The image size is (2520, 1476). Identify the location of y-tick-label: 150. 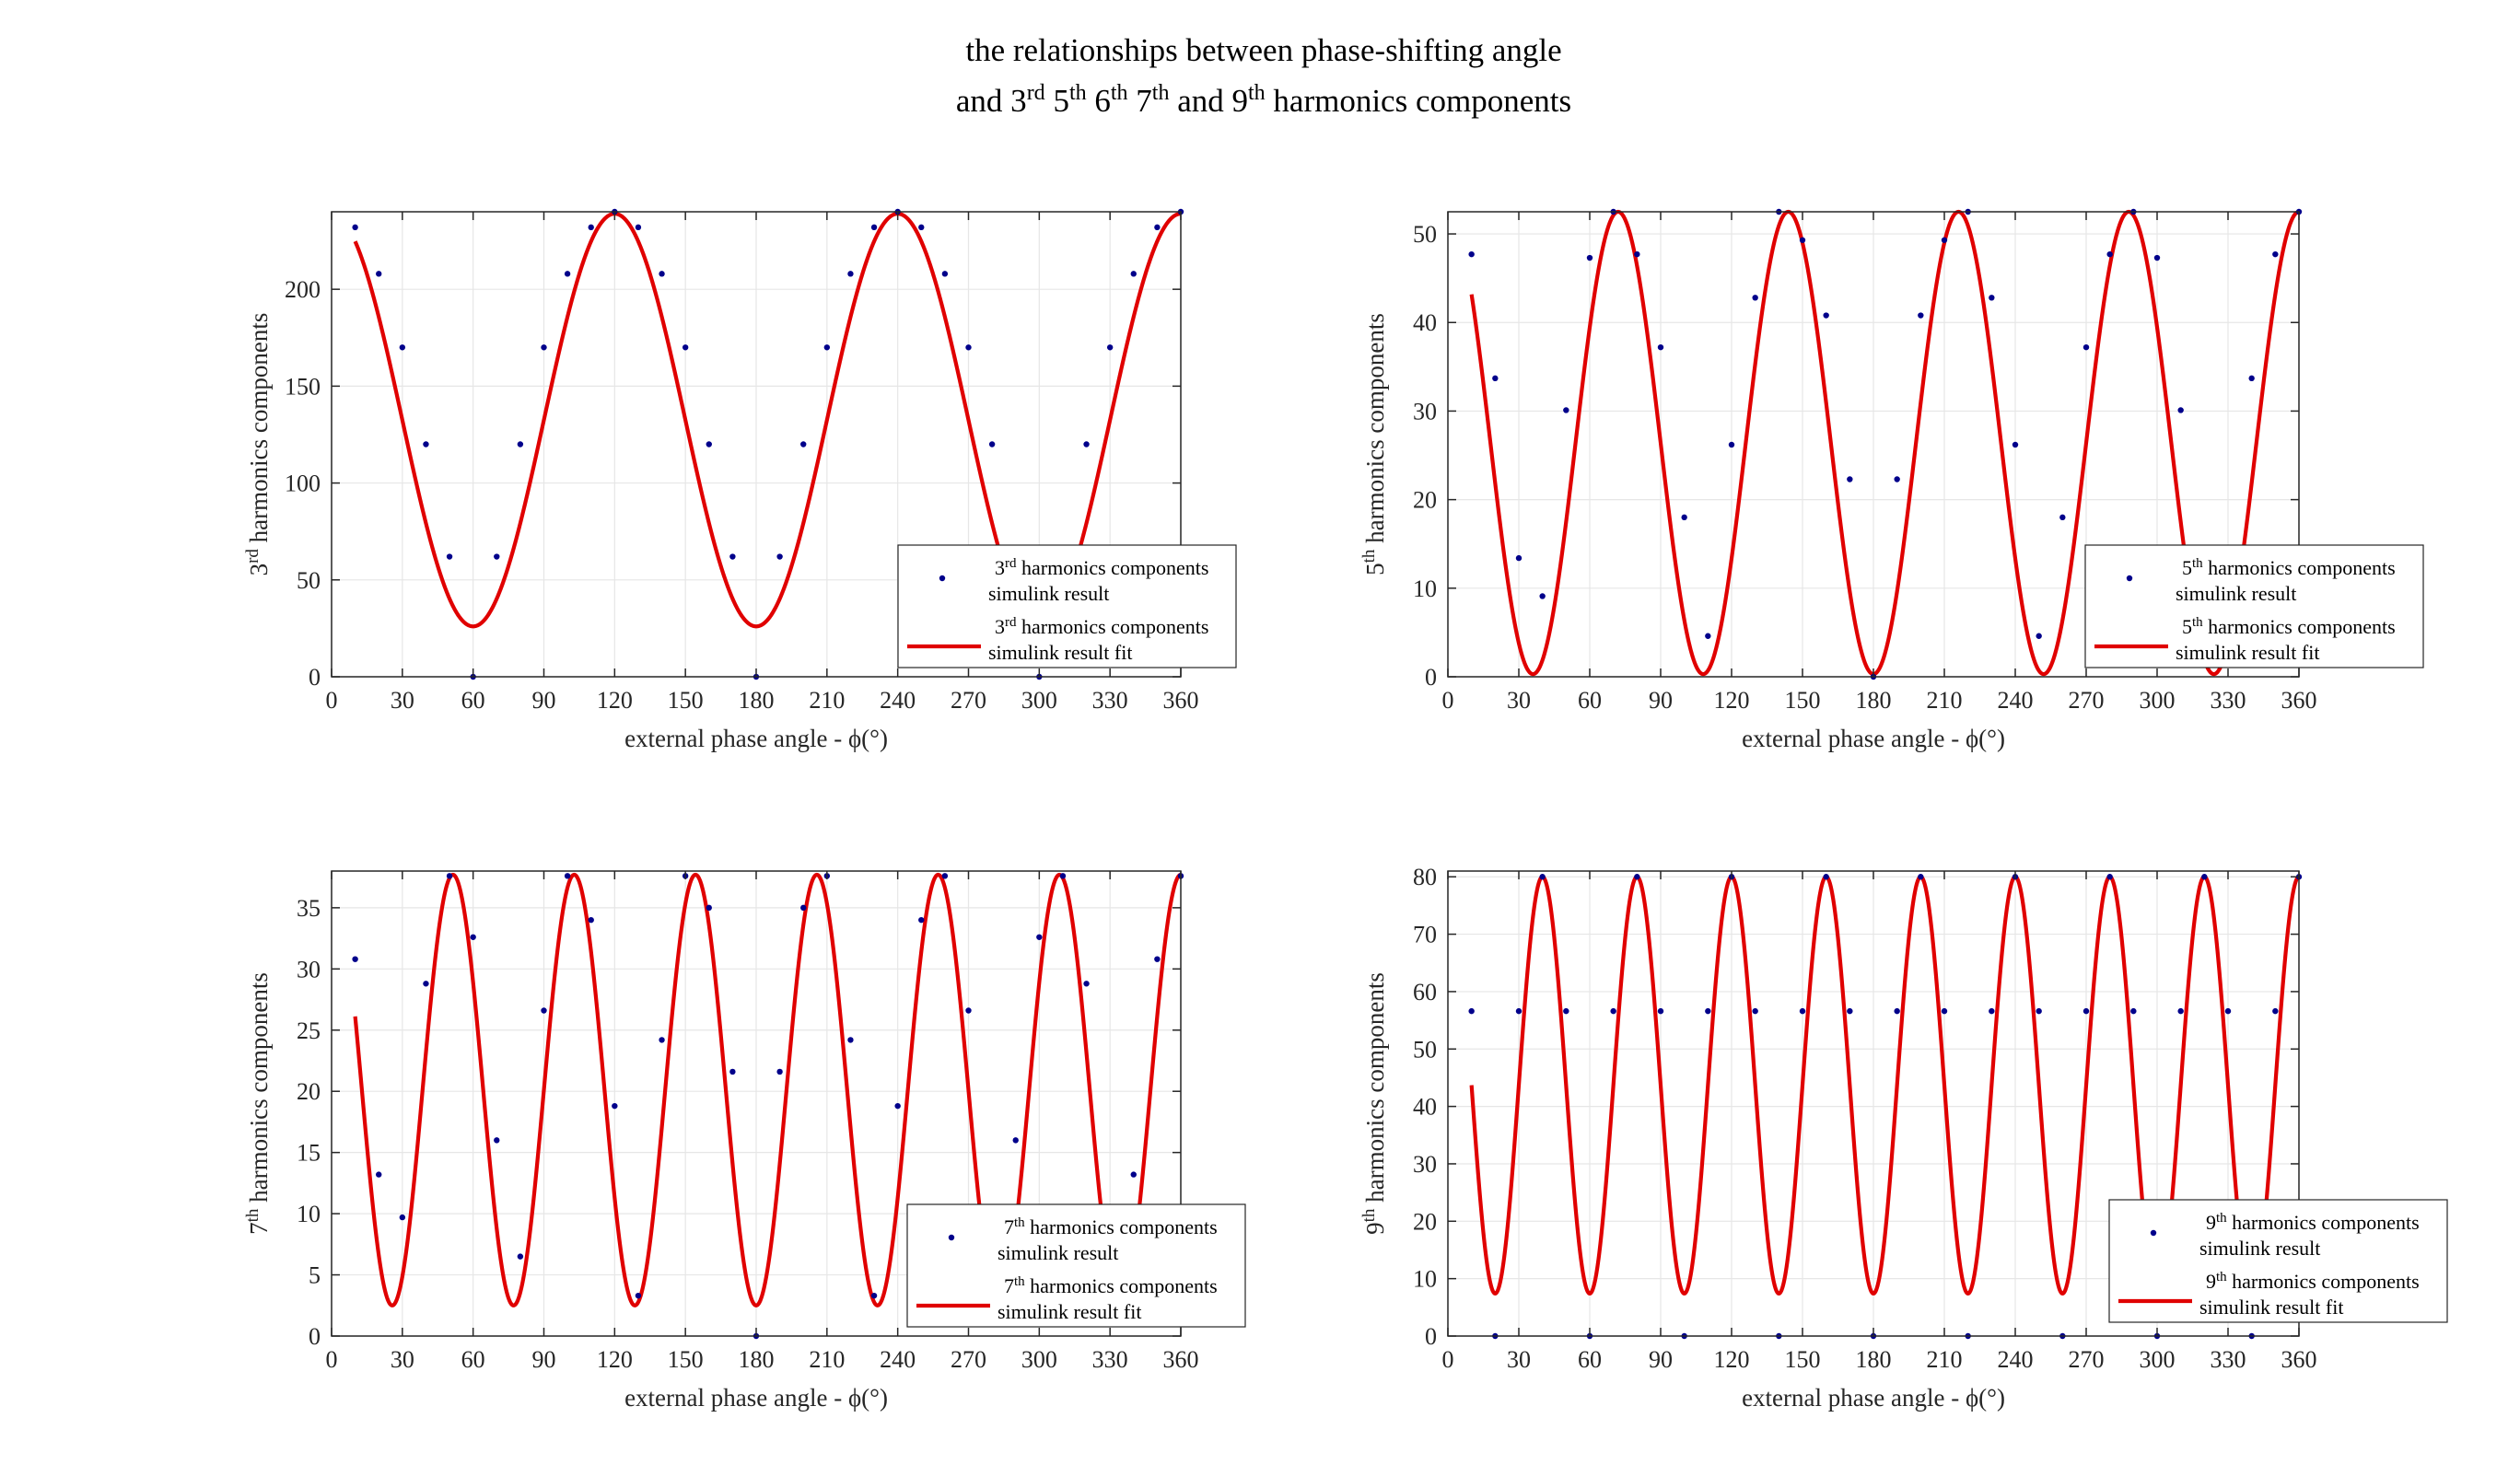
(303, 387).